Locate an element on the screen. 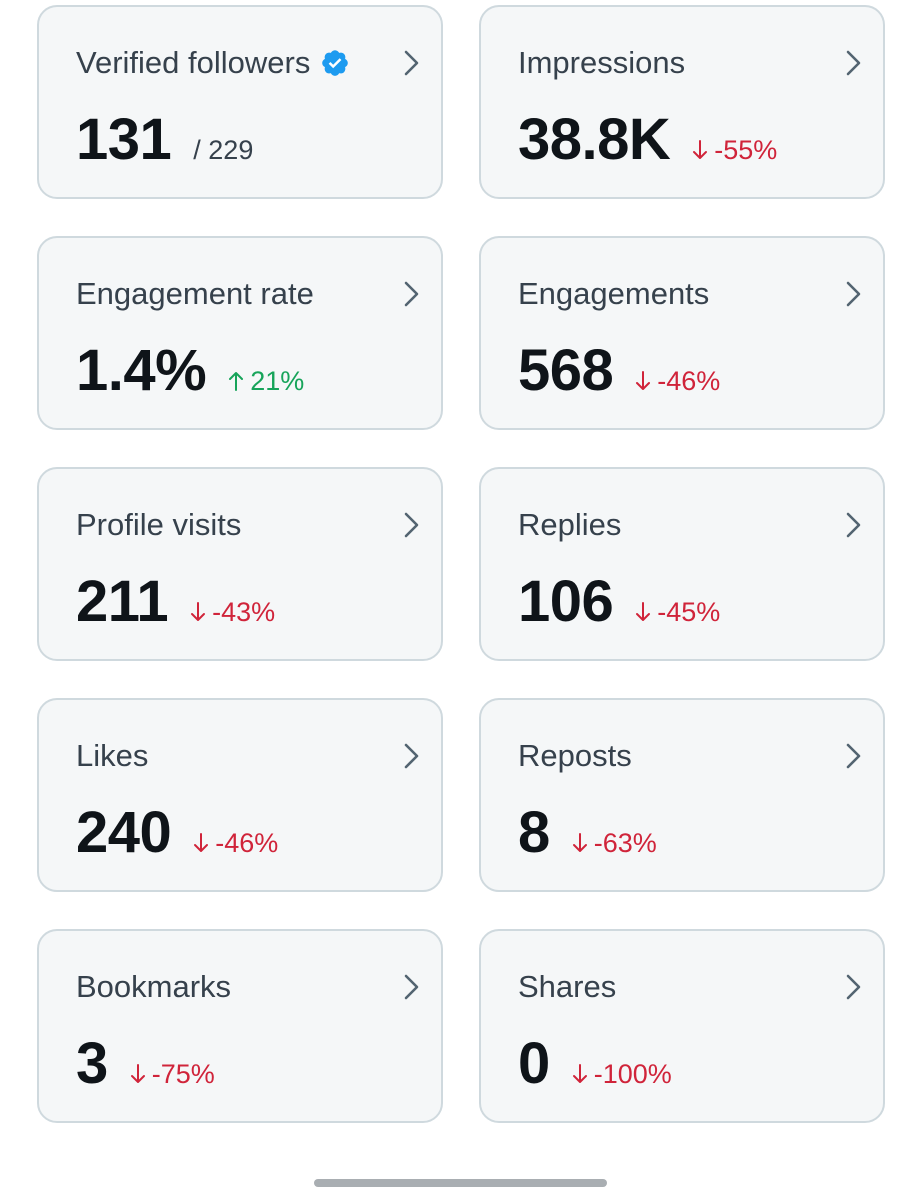 This screenshot has width=922, height=1200. card-profile-visits: Profile visits 211 -43% is located at coordinates (240, 564).